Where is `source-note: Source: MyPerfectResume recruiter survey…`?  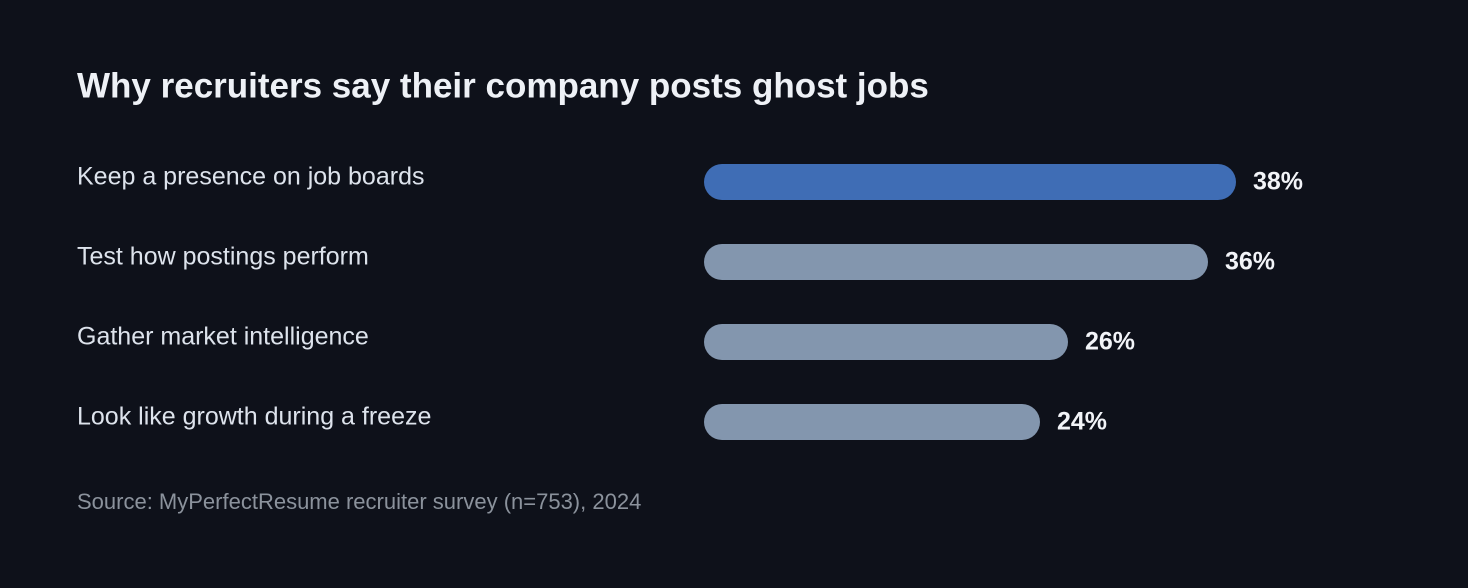 source-note: Source: MyPerfectResume recruiter survey… is located at coordinates (359, 501).